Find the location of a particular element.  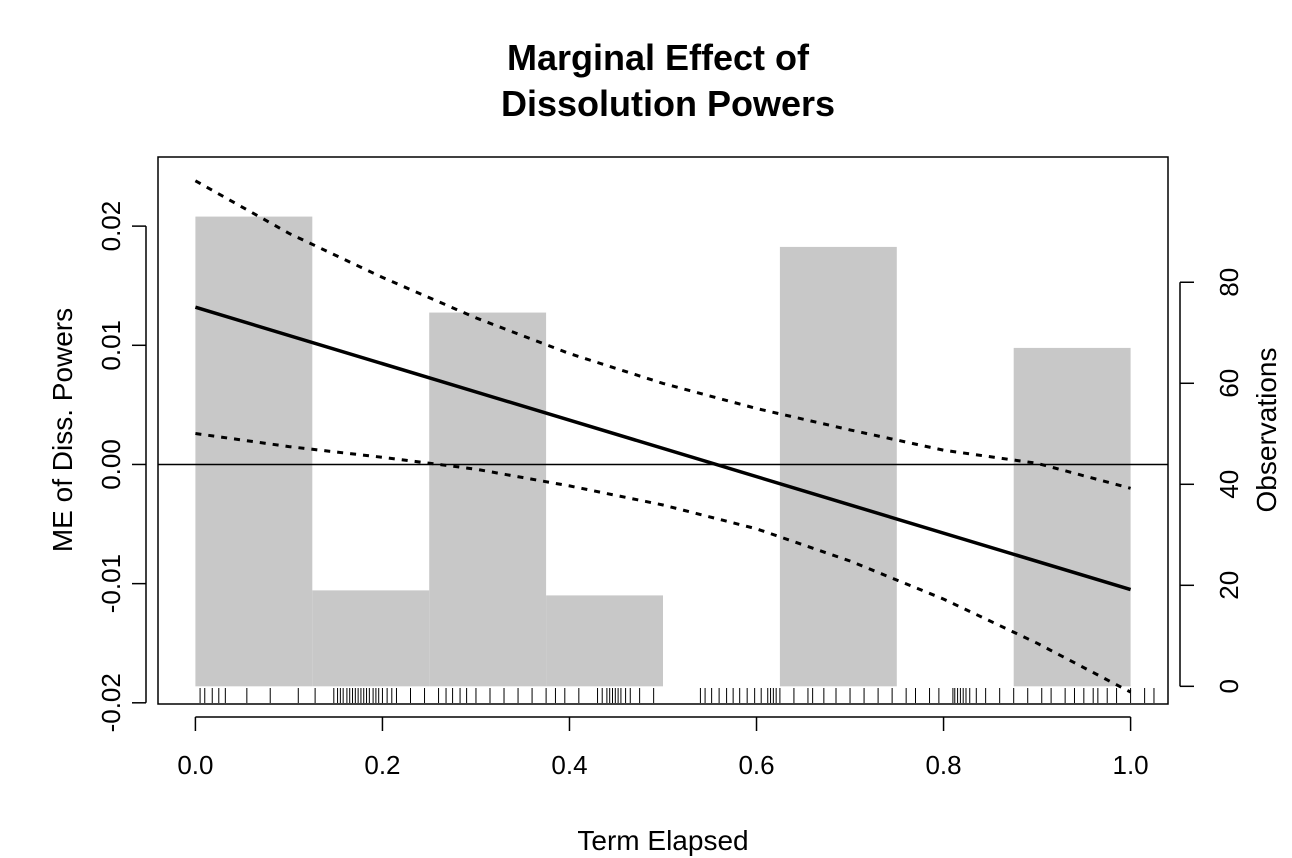

y-tick-label: -0.01 is located at coordinates (111, 583).